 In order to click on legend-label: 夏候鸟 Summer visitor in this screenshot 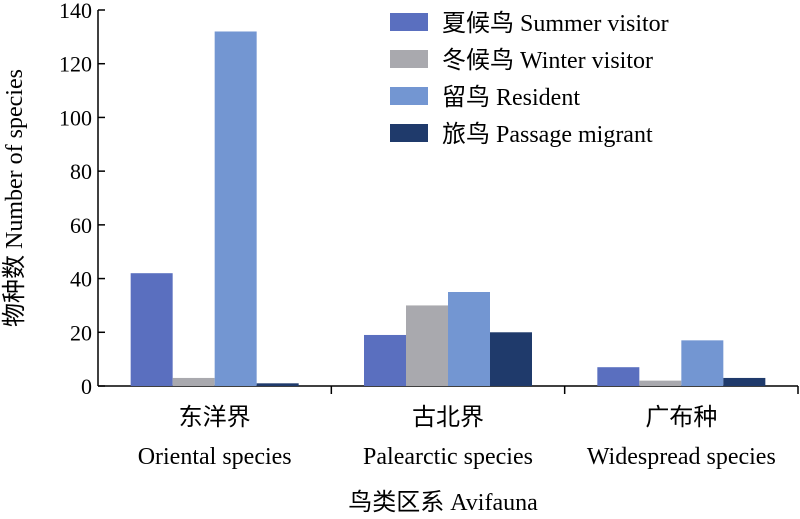, I will do `click(555, 23)`.